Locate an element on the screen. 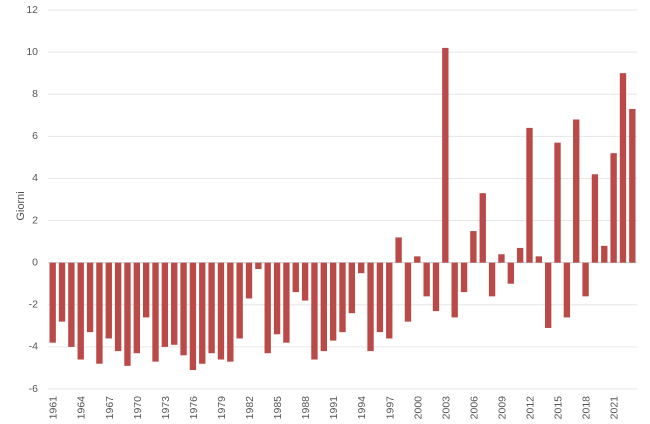 This screenshot has height=424, width=650. bar-1990 is located at coordinates (323, 307).